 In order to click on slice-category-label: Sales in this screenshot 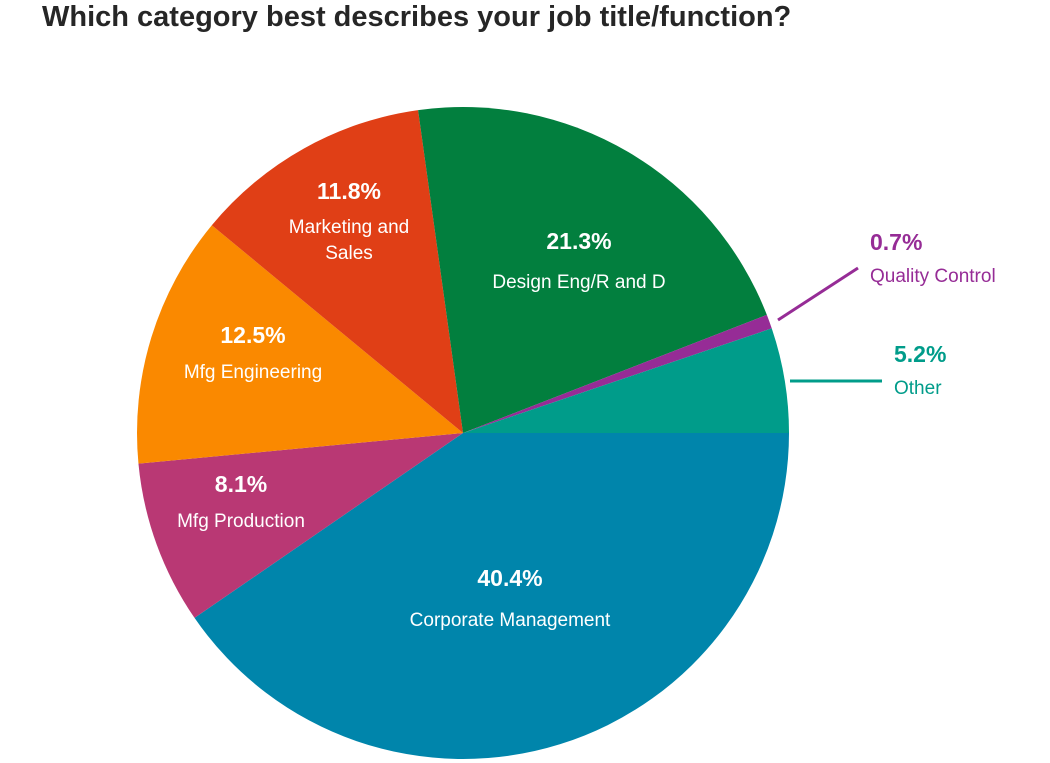, I will do `click(349, 253)`.